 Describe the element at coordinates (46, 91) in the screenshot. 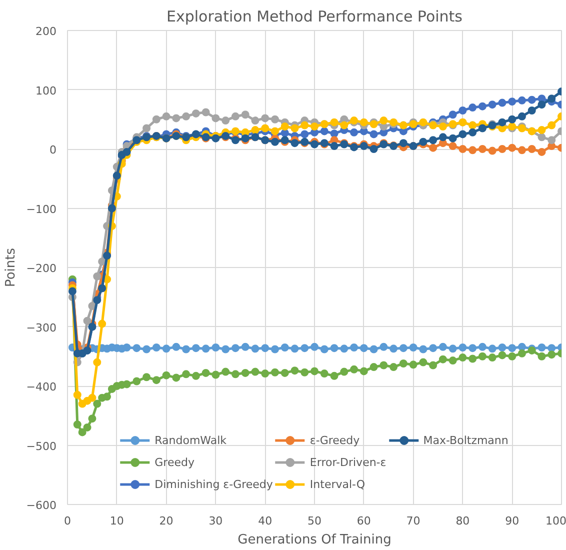

I see `y-tick-label: 100` at that location.